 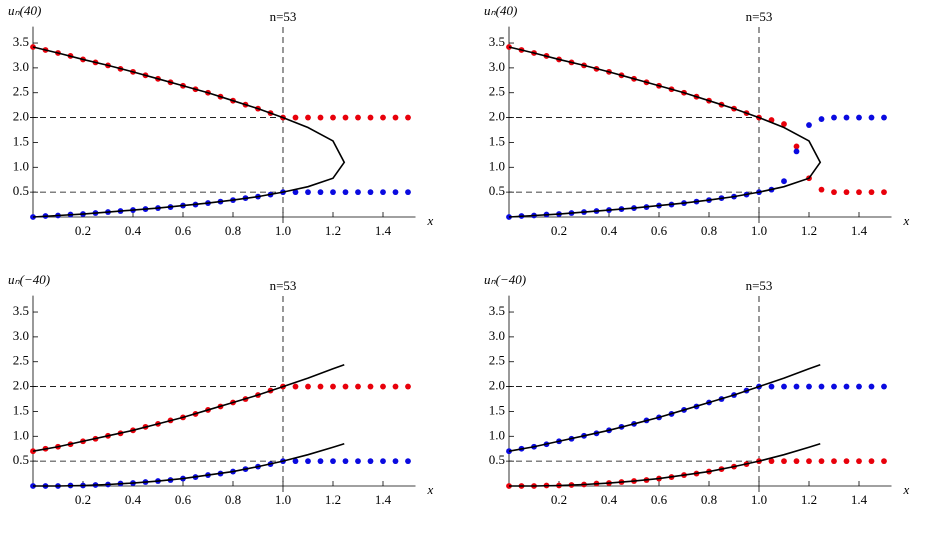 I want to click on y-tick-label: 3.5, so click(x=497, y=310).